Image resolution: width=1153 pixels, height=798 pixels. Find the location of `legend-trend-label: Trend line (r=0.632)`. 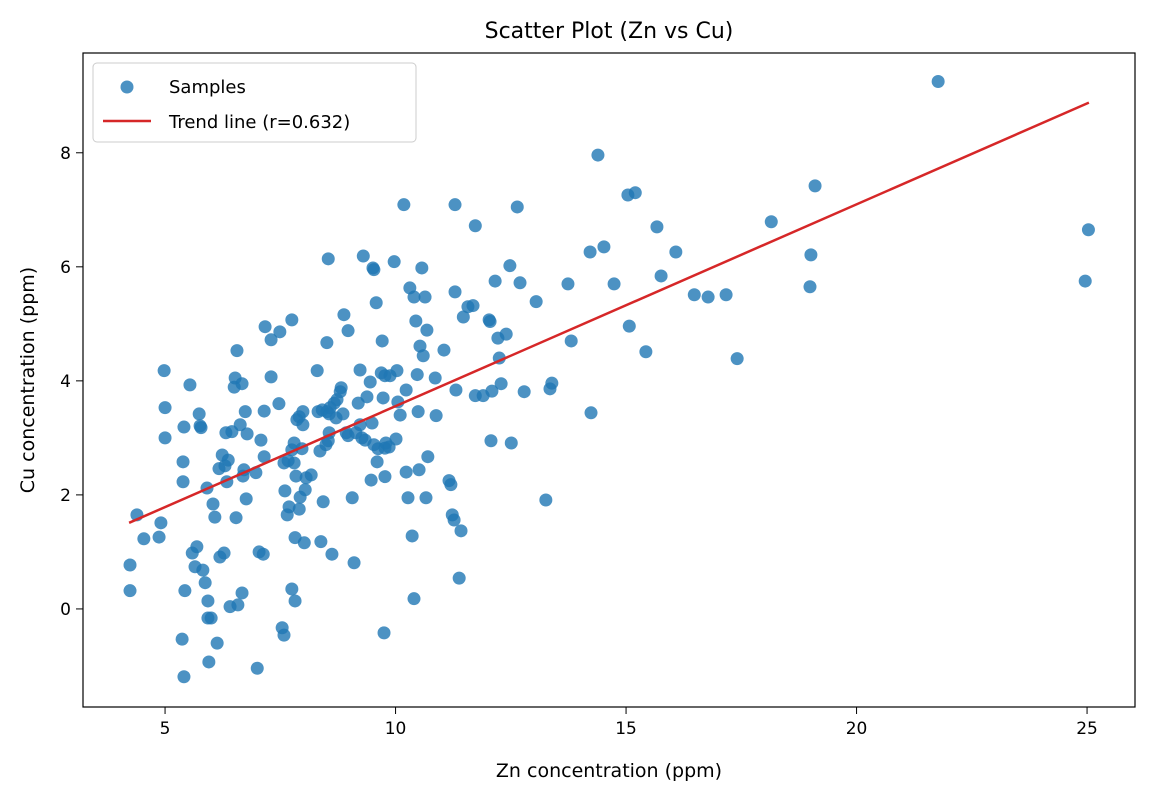

legend-trend-label: Trend line (r=0.632) is located at coordinates (259, 122).